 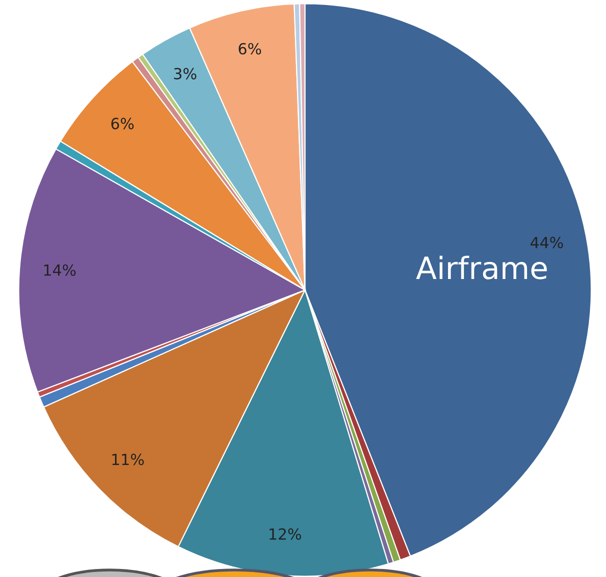 What do you see at coordinates (185, 74) in the screenshot?
I see `data-label: 3%` at bounding box center [185, 74].